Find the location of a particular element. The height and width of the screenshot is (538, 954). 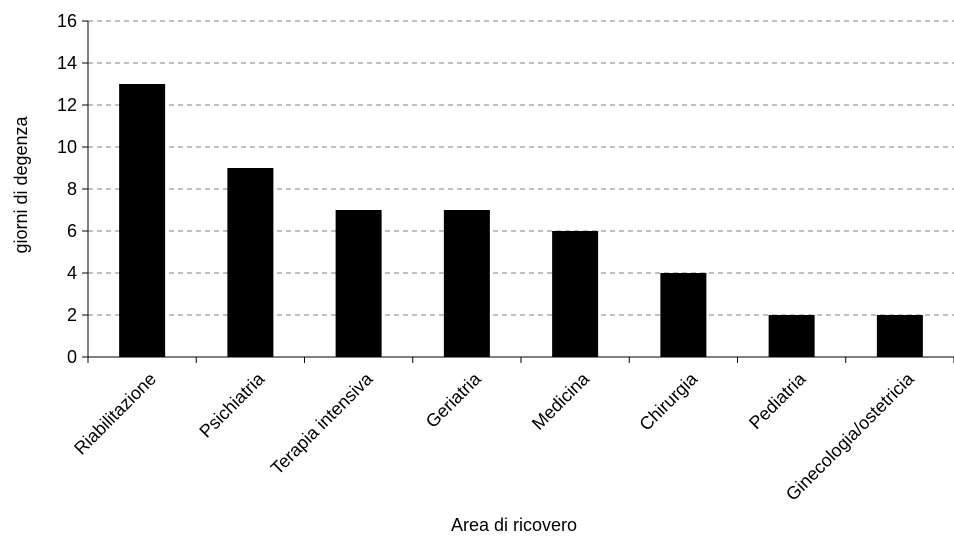

bar-pediatria is located at coordinates (791, 336).